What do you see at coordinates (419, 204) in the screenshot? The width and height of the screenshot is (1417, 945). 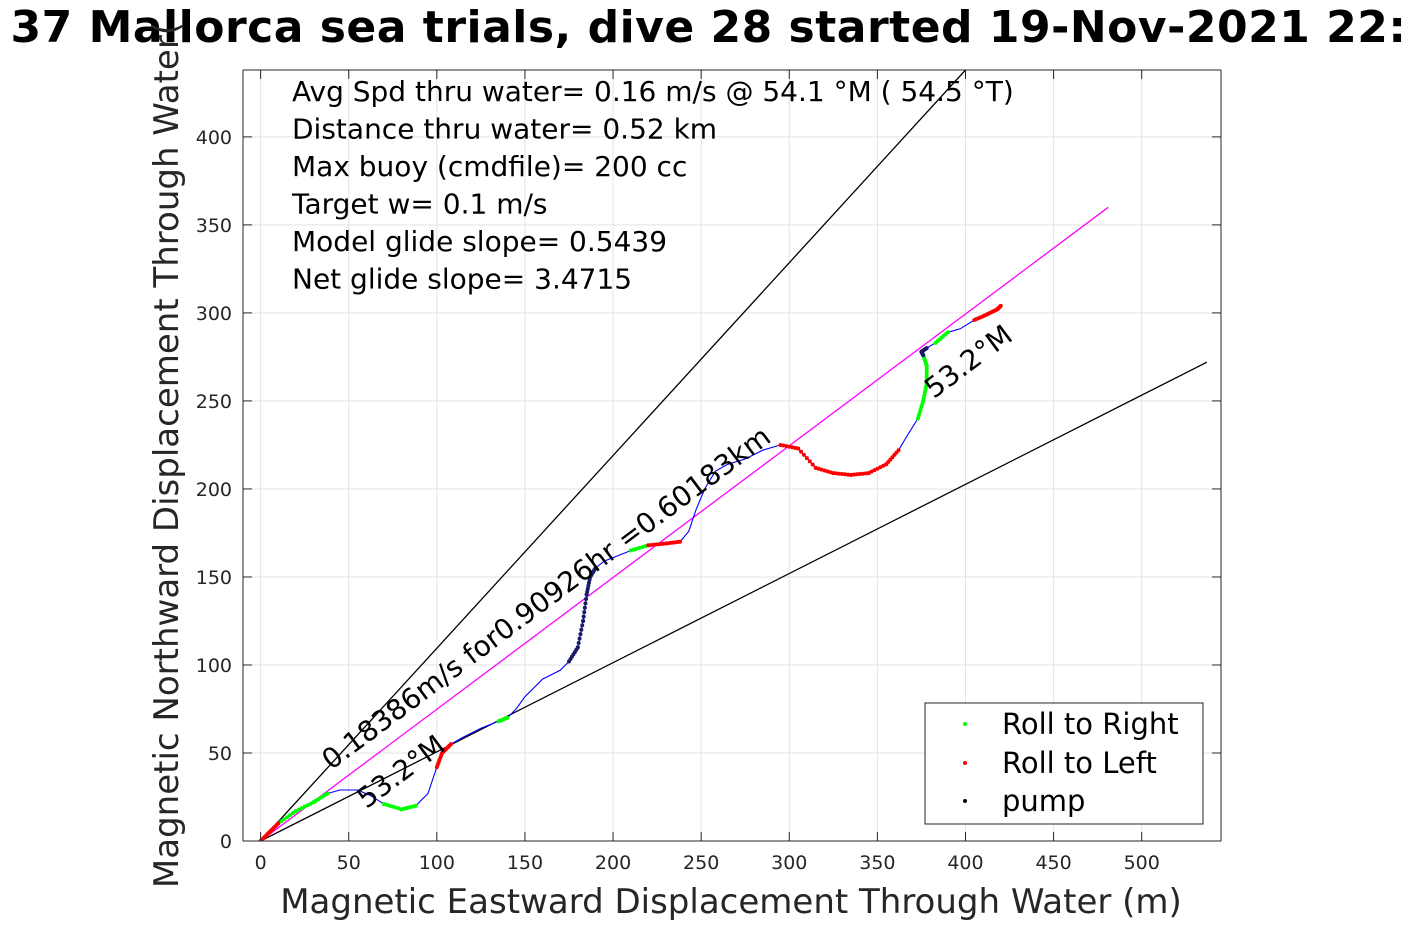 I see `info-line: Target w= 0.1 m/s` at bounding box center [419, 204].